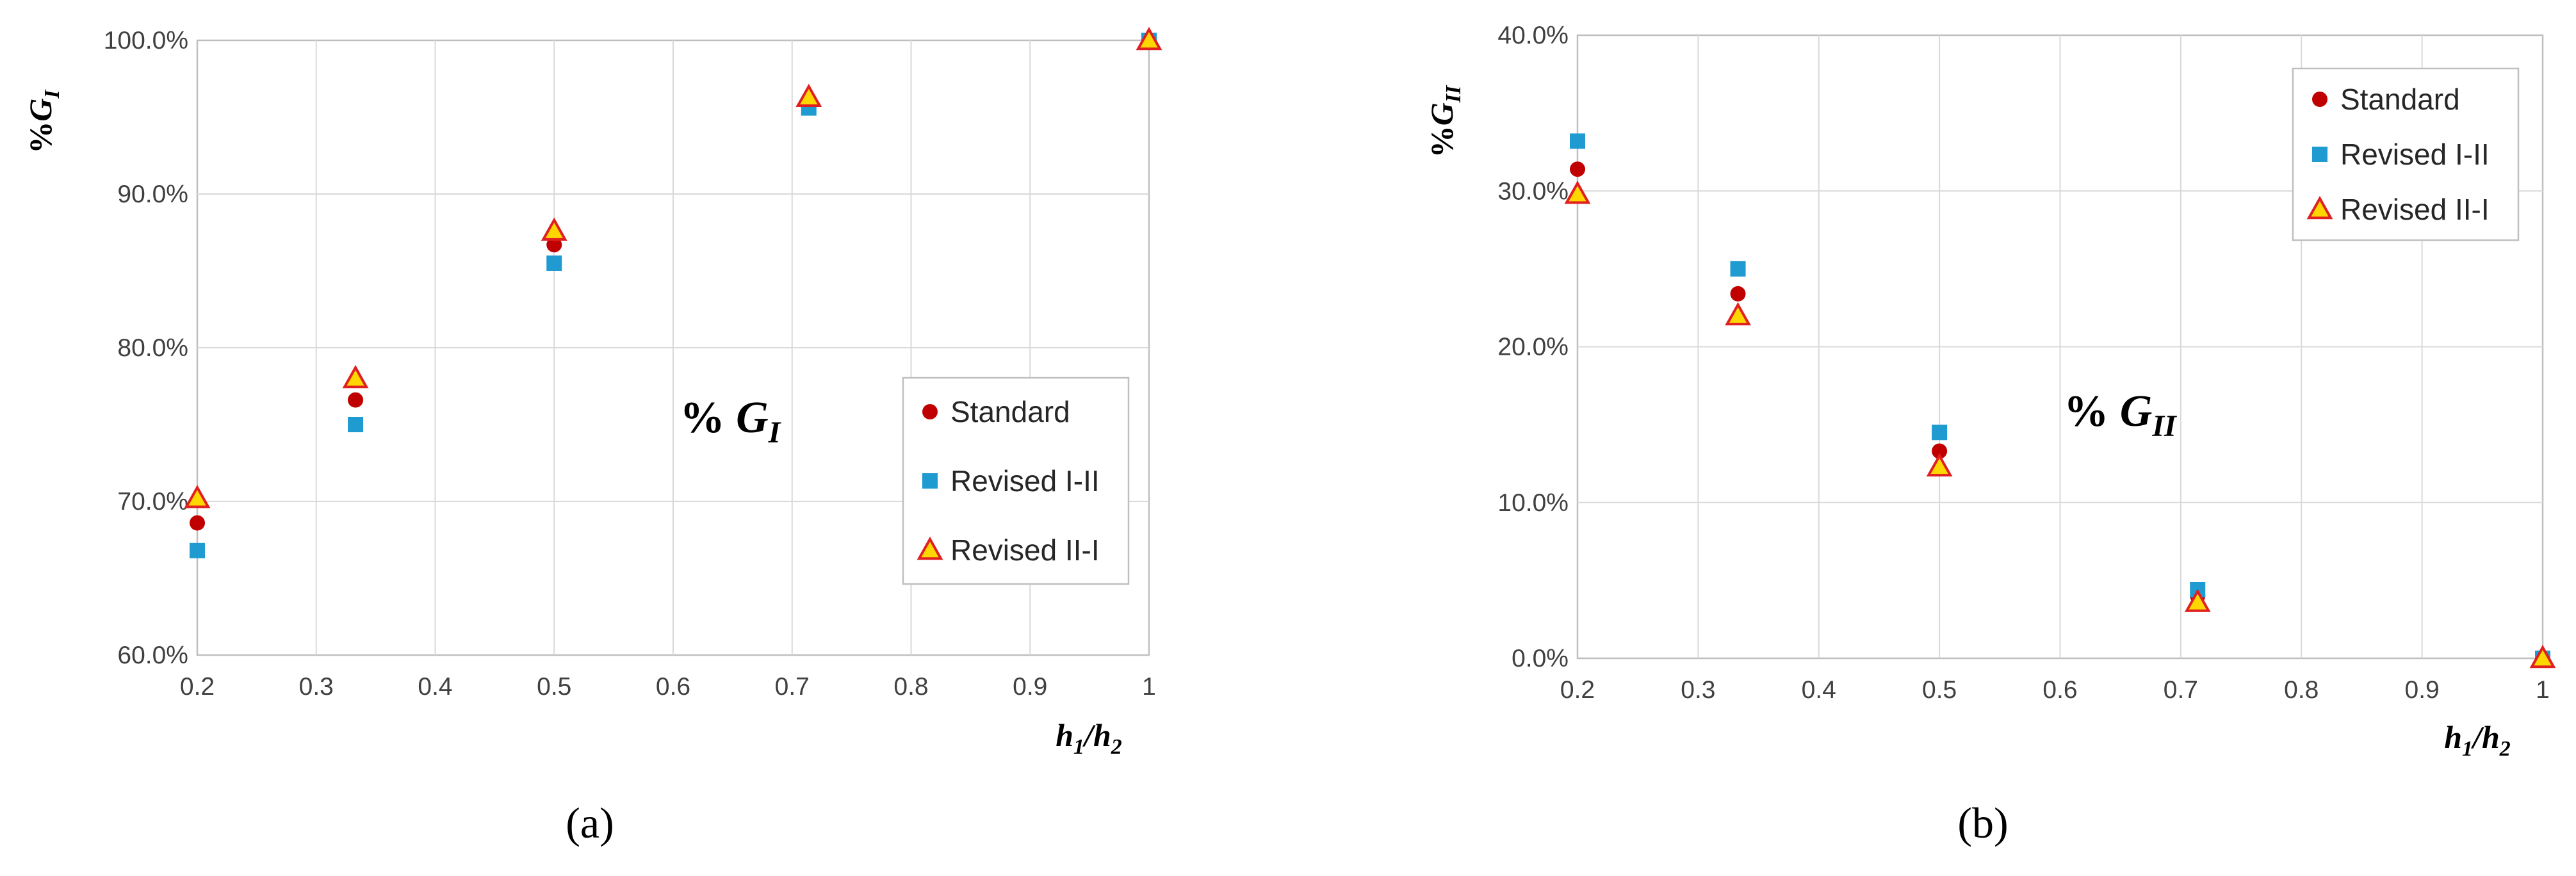 The image size is (2576, 876). What do you see at coordinates (1453, 94) in the screenshot?
I see `y-axis-label-sub: II` at bounding box center [1453, 94].